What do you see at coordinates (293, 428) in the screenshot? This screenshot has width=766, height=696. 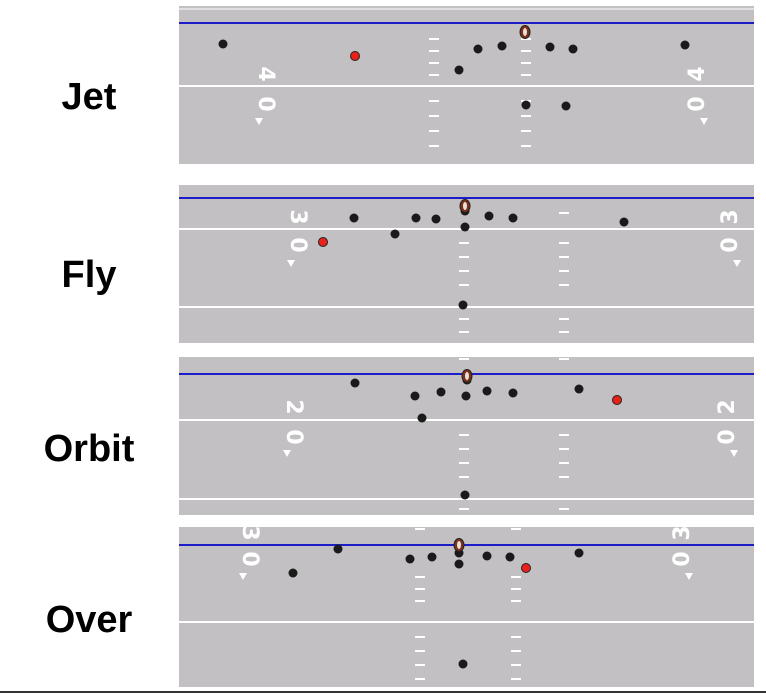 I see `yard-number-left: 2 0` at bounding box center [293, 428].